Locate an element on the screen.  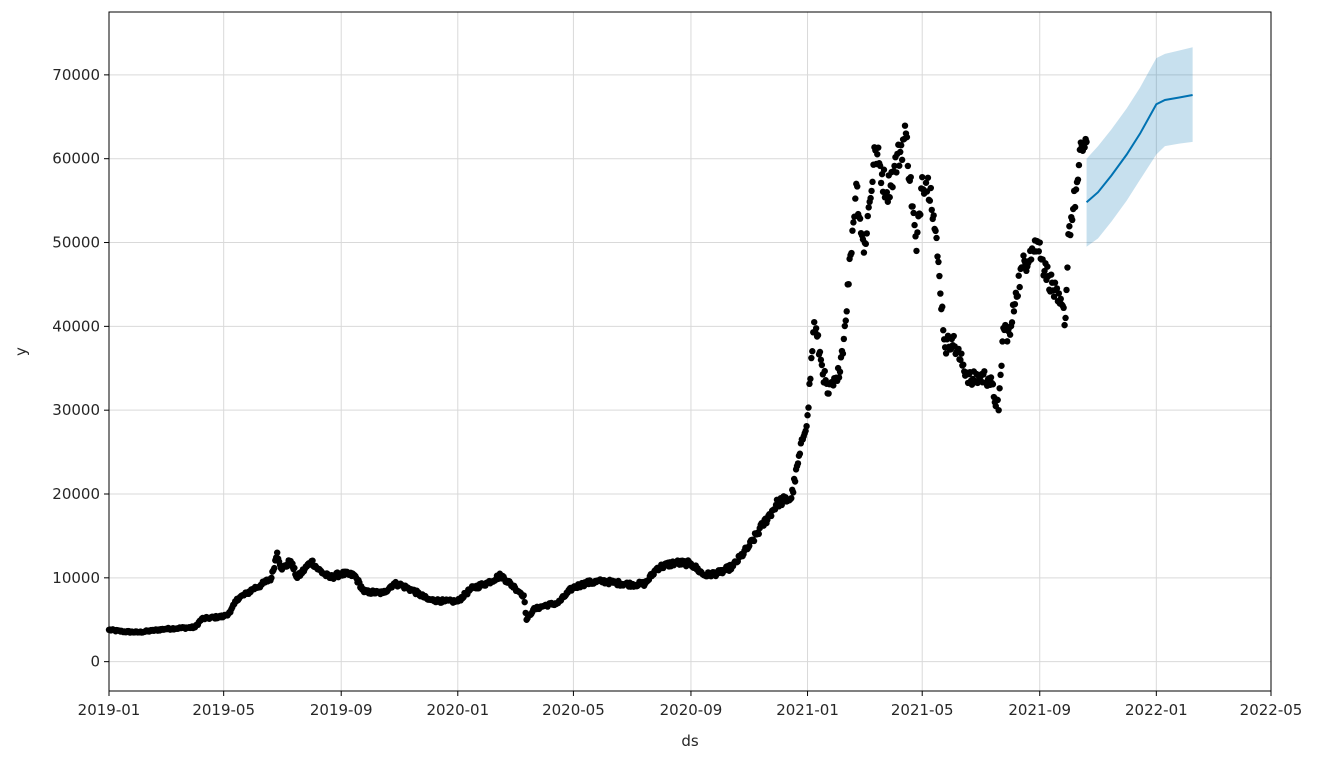
y-tick-label: 50000 is located at coordinates (76, 243).